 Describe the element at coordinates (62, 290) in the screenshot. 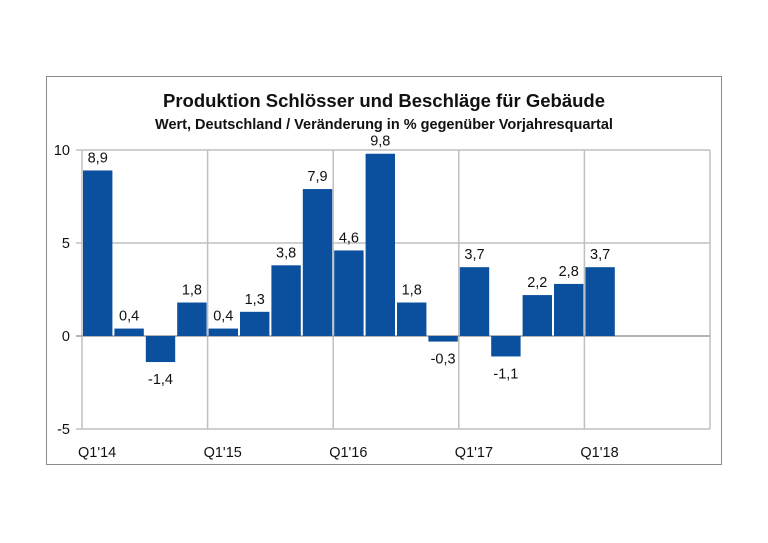

I see `y-axis: -5 0 5 10` at that location.